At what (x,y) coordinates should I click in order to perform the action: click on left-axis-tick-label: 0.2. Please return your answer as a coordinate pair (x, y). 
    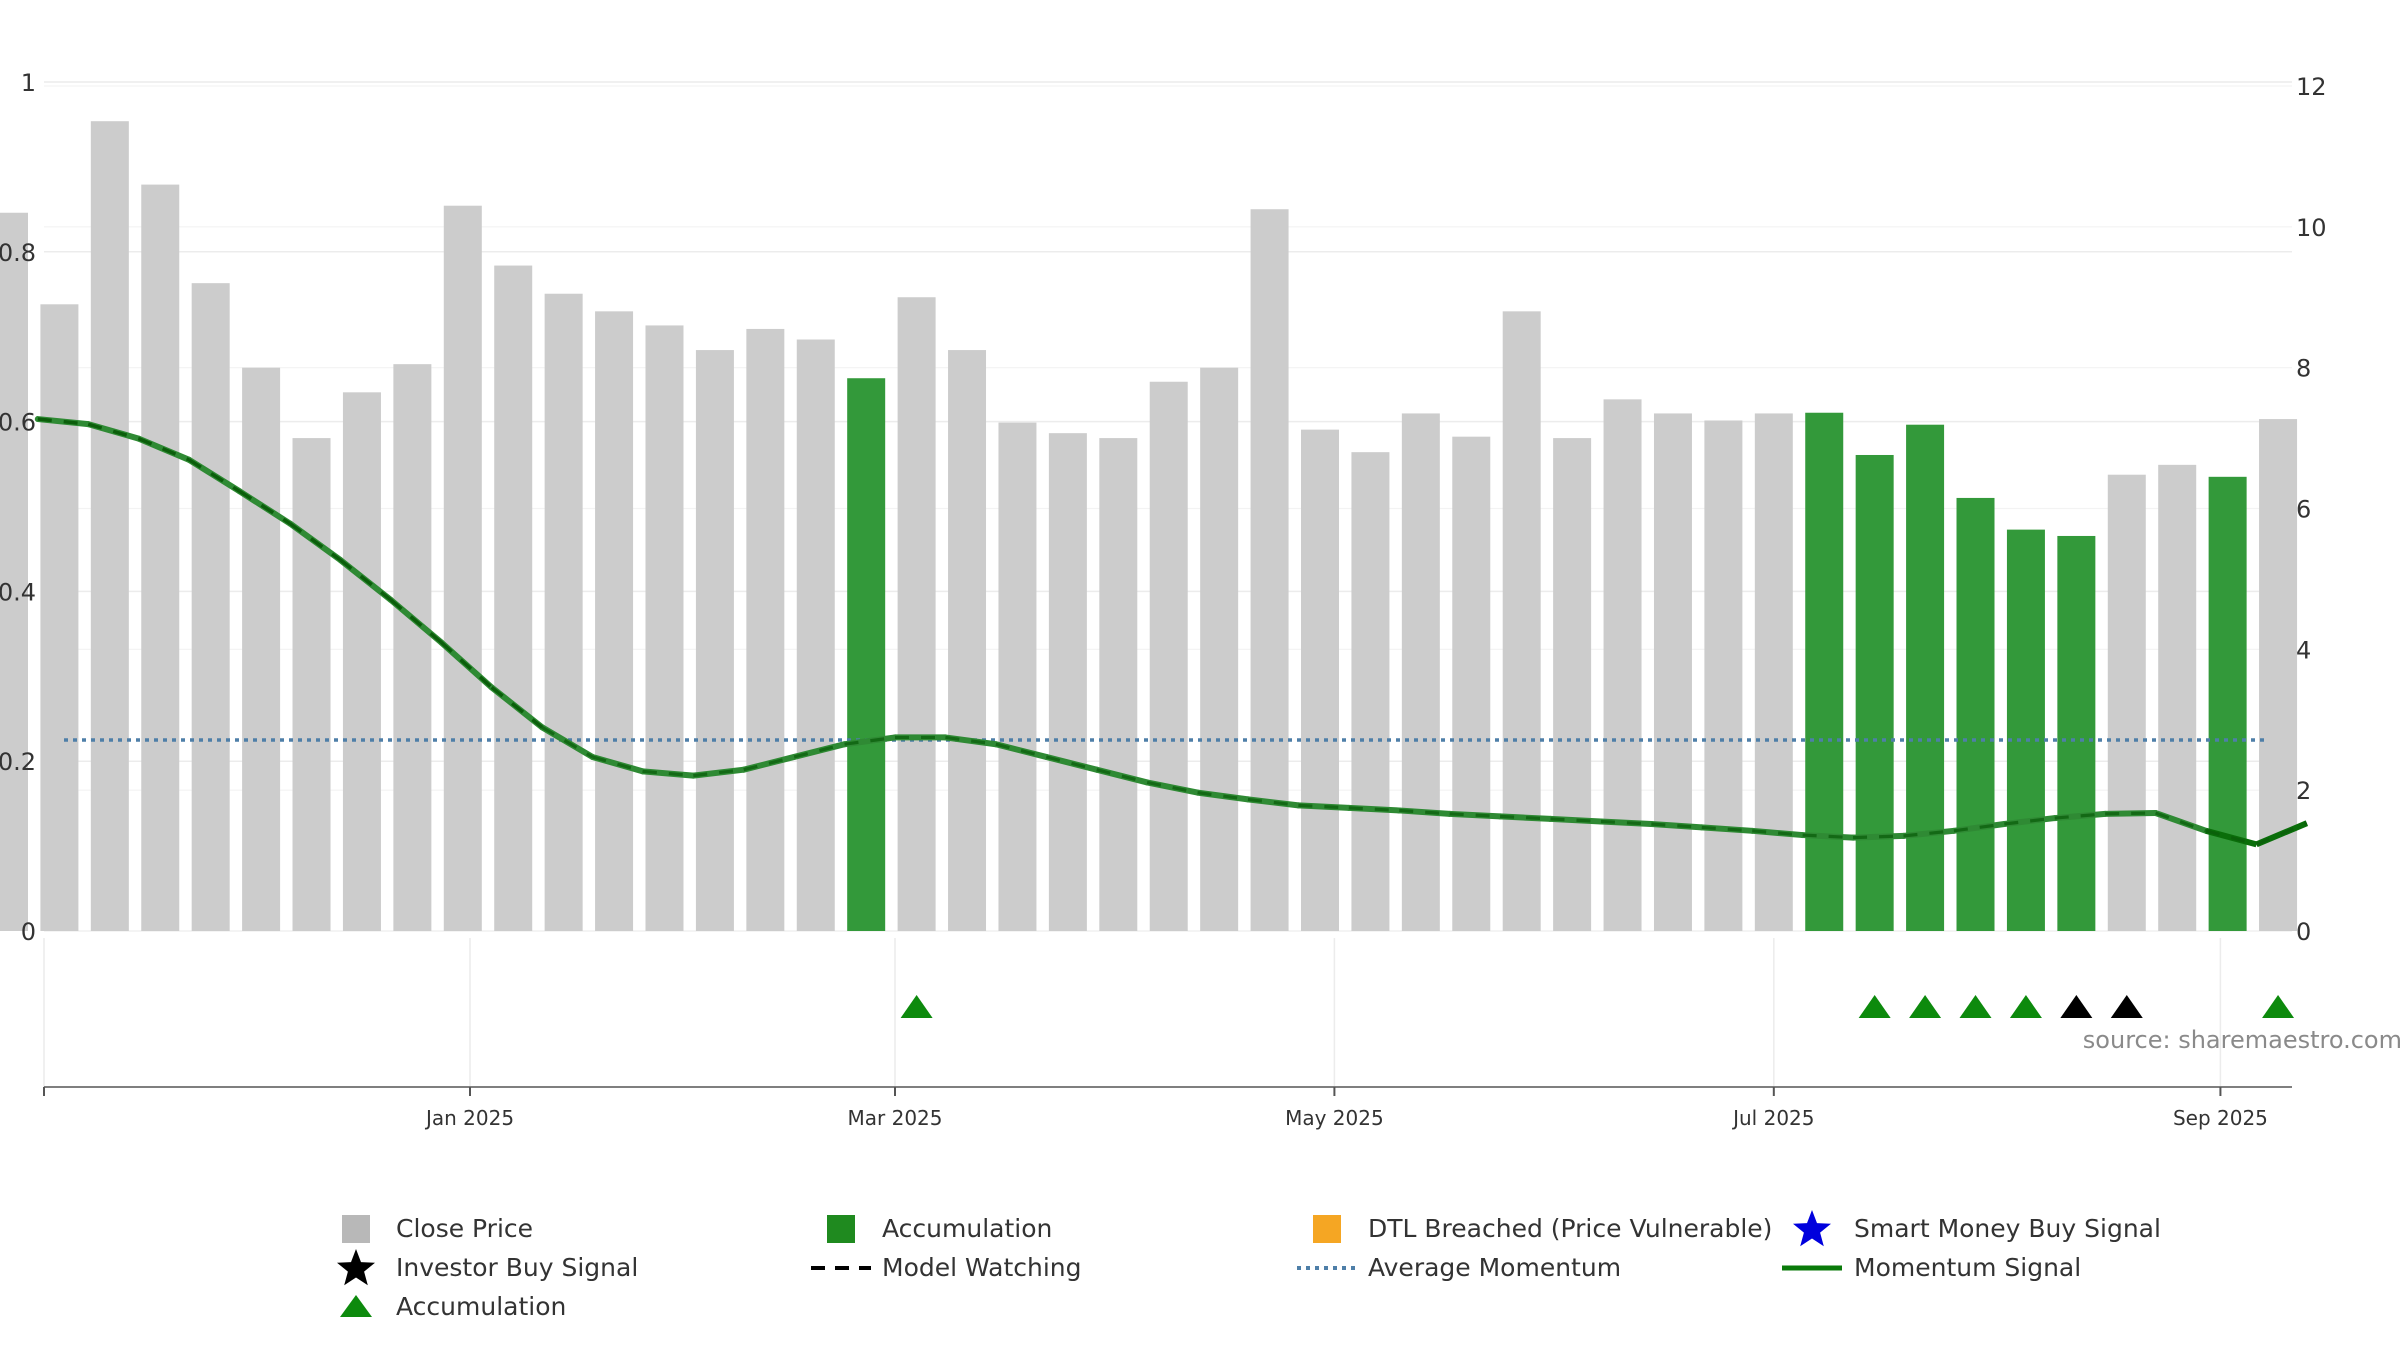
    Looking at the image, I should click on (18, 762).